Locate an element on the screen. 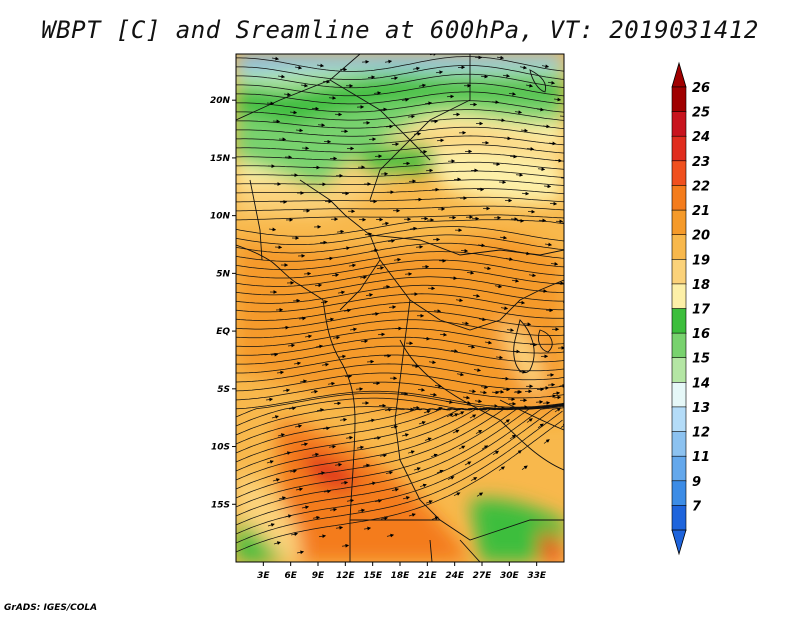 Image resolution: width=800 pixels, height=618 pixels. colorbar-label: 20 is located at coordinates (701, 236).